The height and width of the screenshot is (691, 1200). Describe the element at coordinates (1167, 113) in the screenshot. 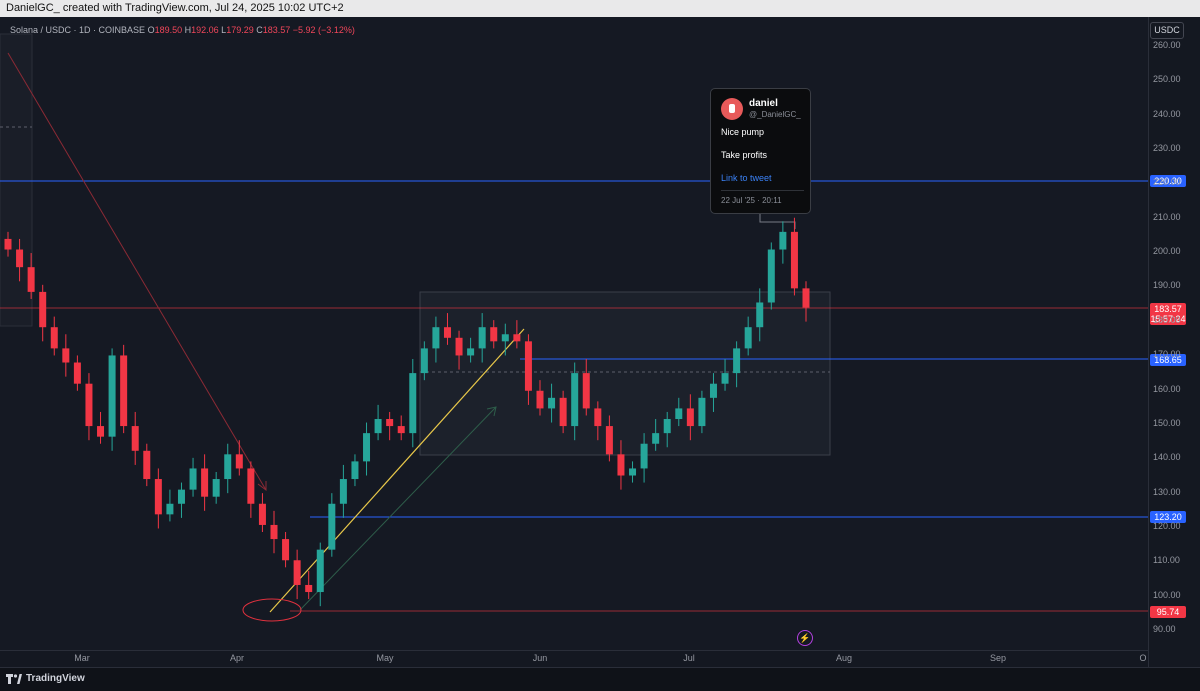

I see `price-tick: 240.00` at that location.